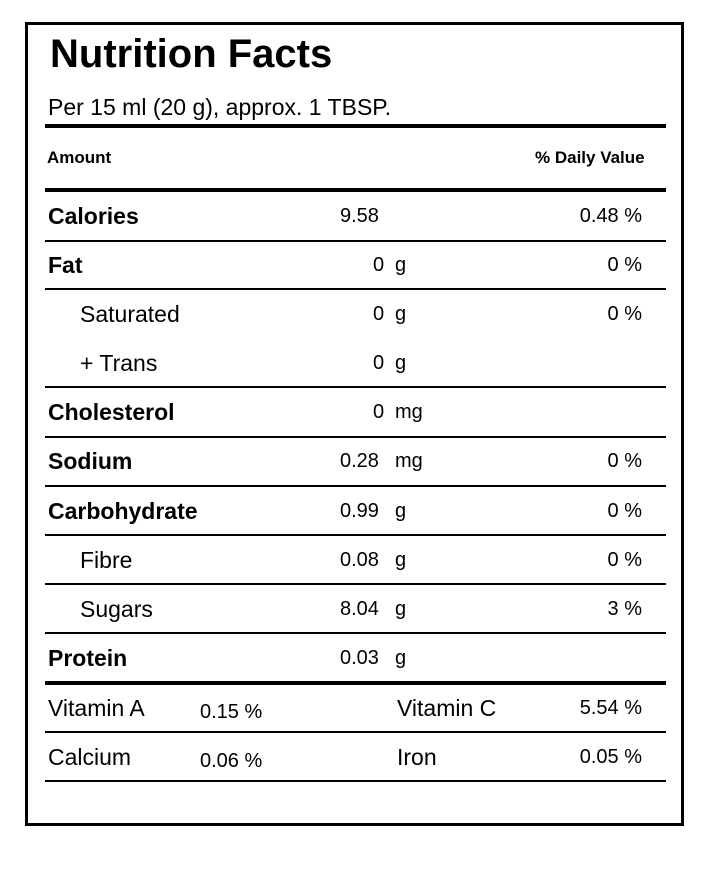 Image resolution: width=709 pixels, height=872 pixels. Describe the element at coordinates (359, 560) in the screenshot. I see `fibre-value: 0.08` at that location.